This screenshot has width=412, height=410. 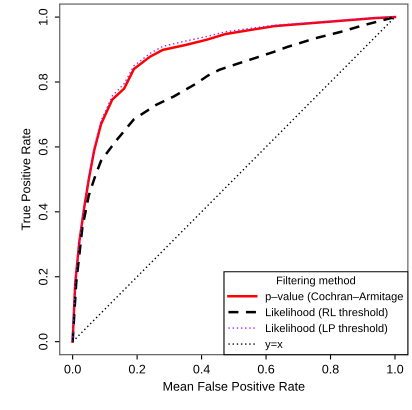 What do you see at coordinates (72, 369) in the screenshot?
I see `x-tick-label: 0.0` at bounding box center [72, 369].